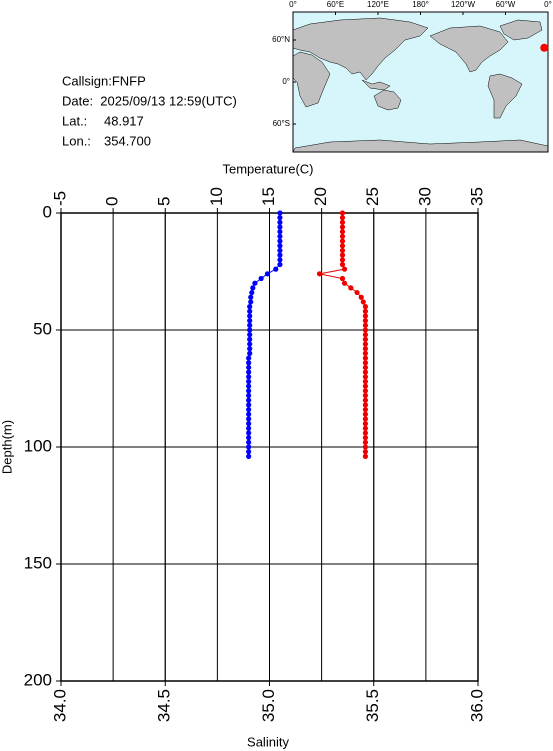 The width and height of the screenshot is (553, 751). What do you see at coordinates (38, 679) in the screenshot?
I see `y-tick-label: 200` at bounding box center [38, 679].